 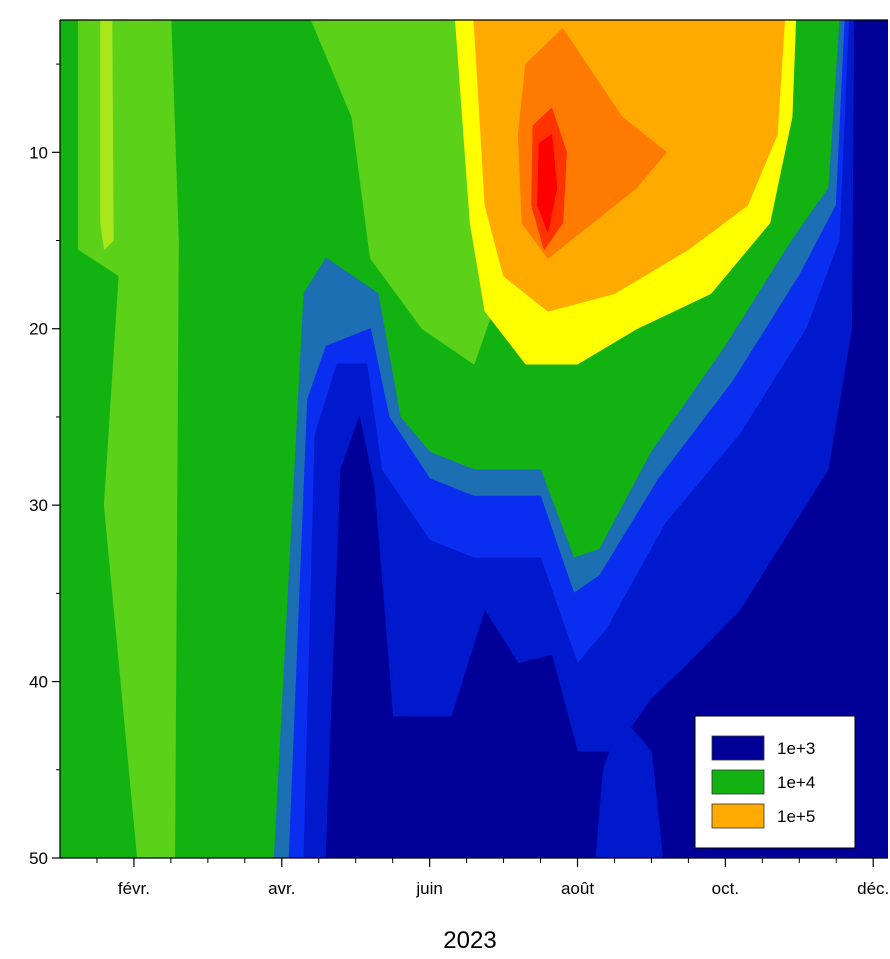 What do you see at coordinates (577, 888) in the screenshot?
I see `x-tick-label-3: août` at bounding box center [577, 888].